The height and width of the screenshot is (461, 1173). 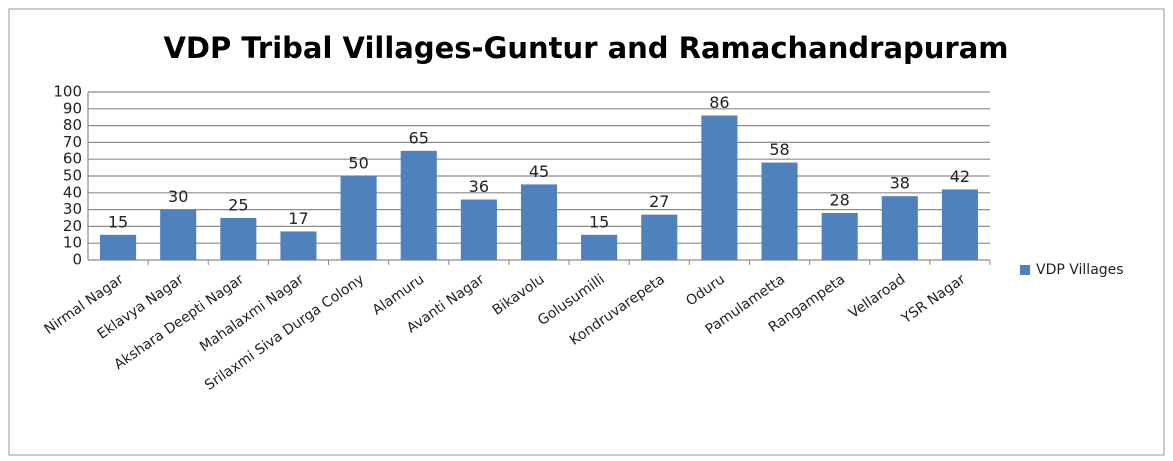 What do you see at coordinates (358, 163) in the screenshot?
I see `data-label: 50` at bounding box center [358, 163].